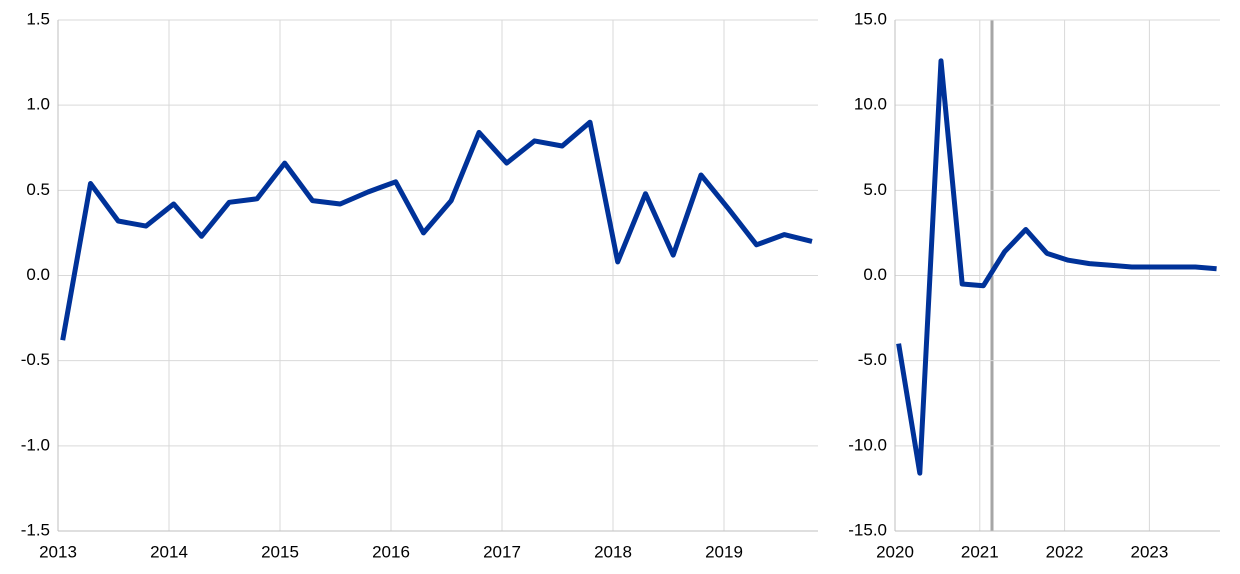 The height and width of the screenshot is (574, 1240). What do you see at coordinates (169, 551) in the screenshot?
I see `x-tick-label: 2014` at bounding box center [169, 551].